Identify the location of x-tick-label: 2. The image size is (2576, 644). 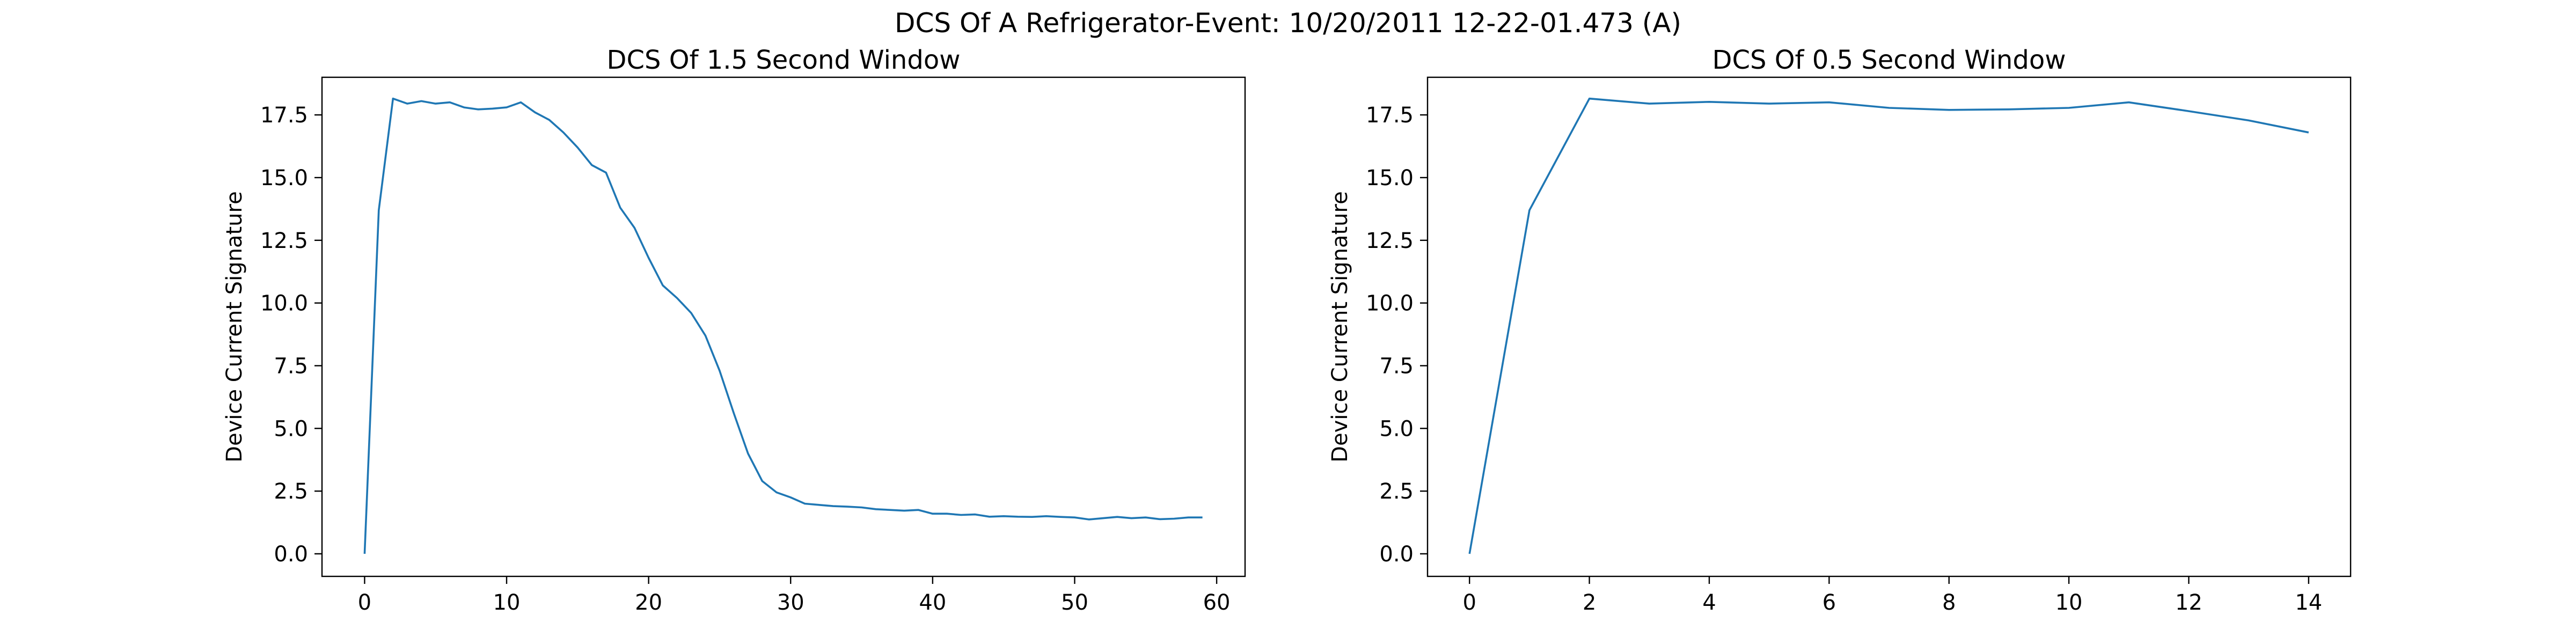
(1589, 602).